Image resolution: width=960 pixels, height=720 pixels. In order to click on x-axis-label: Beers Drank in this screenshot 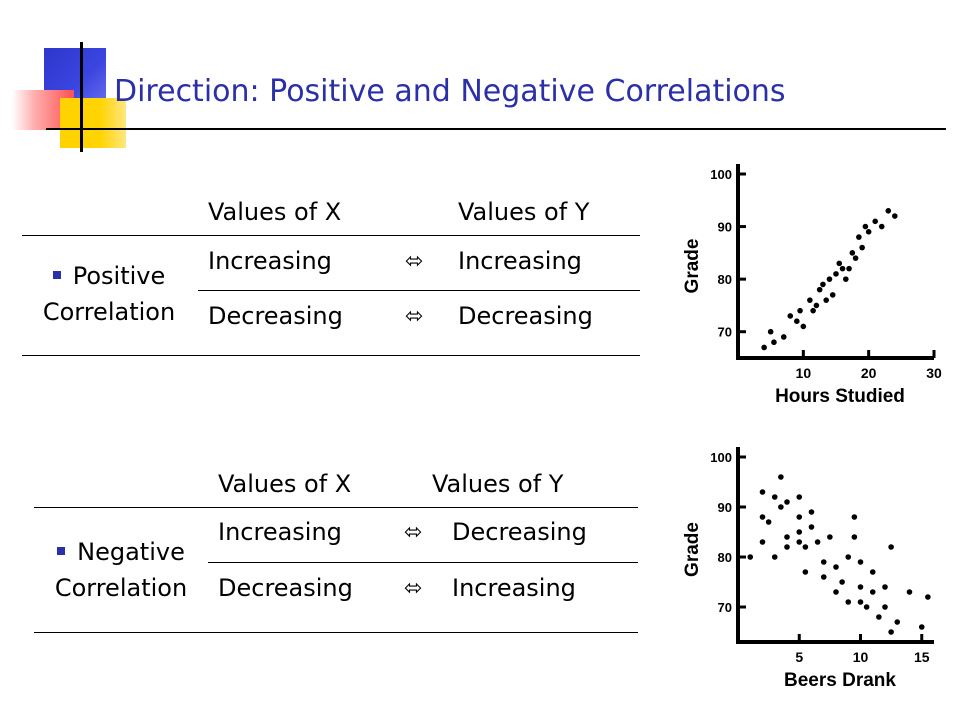, I will do `click(840, 680)`.